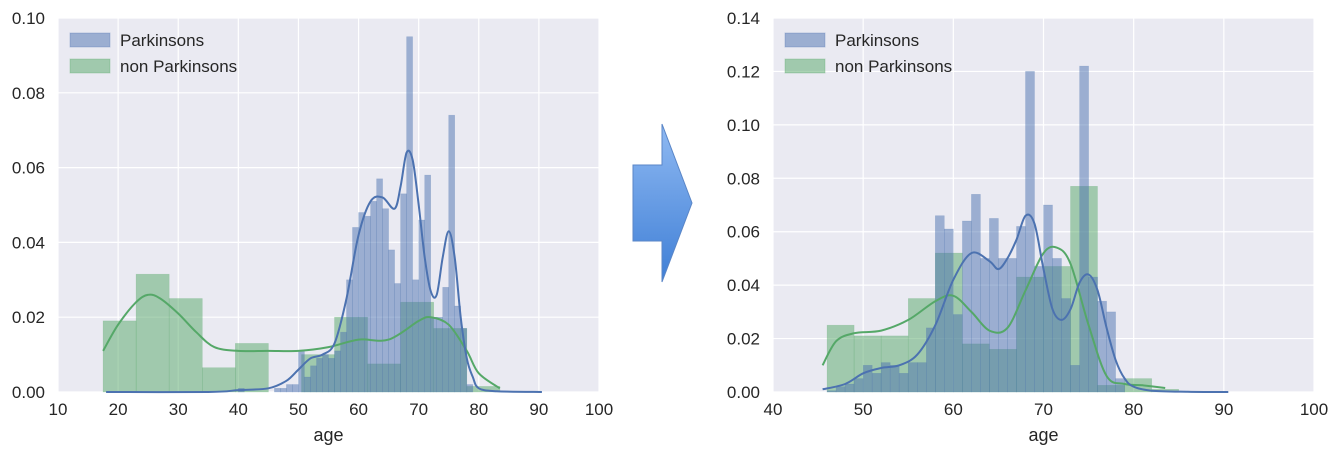 This screenshot has width=1342, height=451. What do you see at coordinates (743, 178) in the screenshot?
I see `y-tick-label: 0.08` at bounding box center [743, 178].